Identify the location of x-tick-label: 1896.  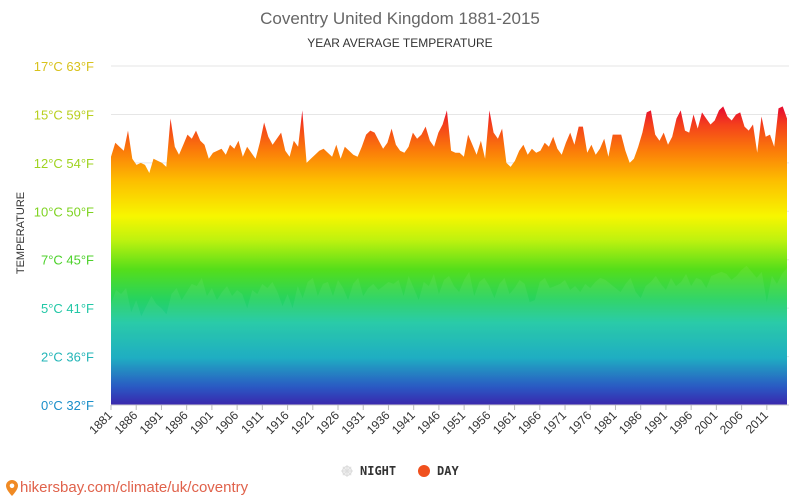
(176, 422).